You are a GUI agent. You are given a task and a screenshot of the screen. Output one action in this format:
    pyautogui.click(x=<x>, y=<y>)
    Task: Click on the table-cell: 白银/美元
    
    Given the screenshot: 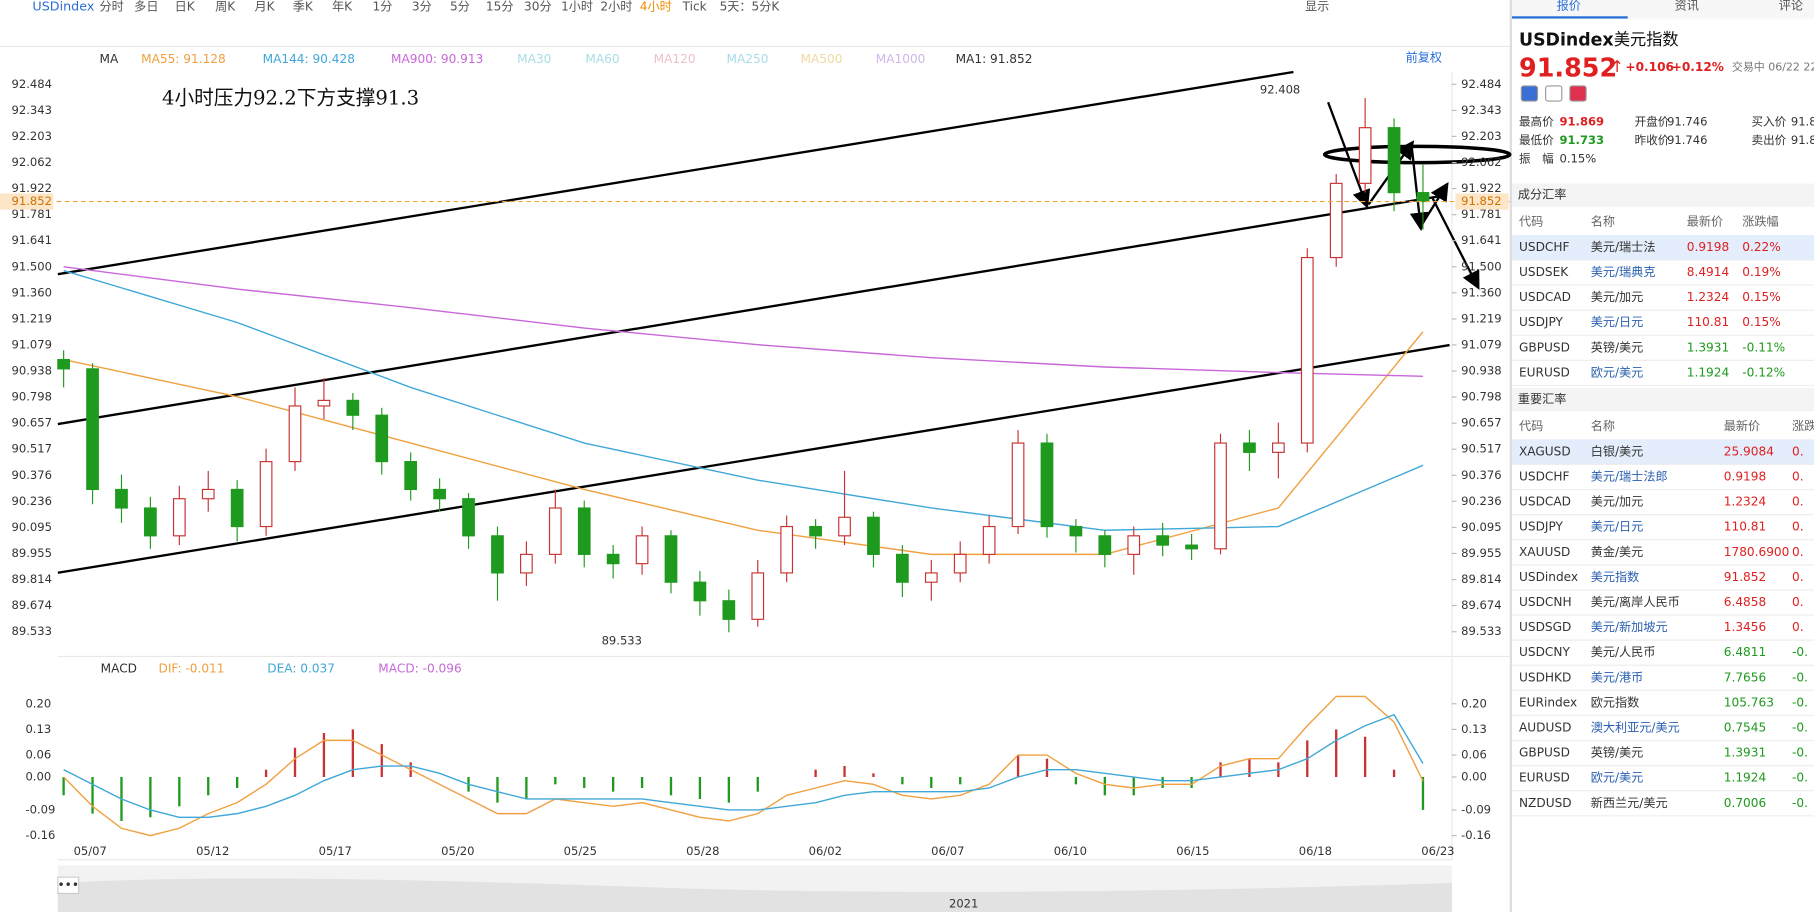 What is the action you would take?
    pyautogui.click(x=1617, y=450)
    